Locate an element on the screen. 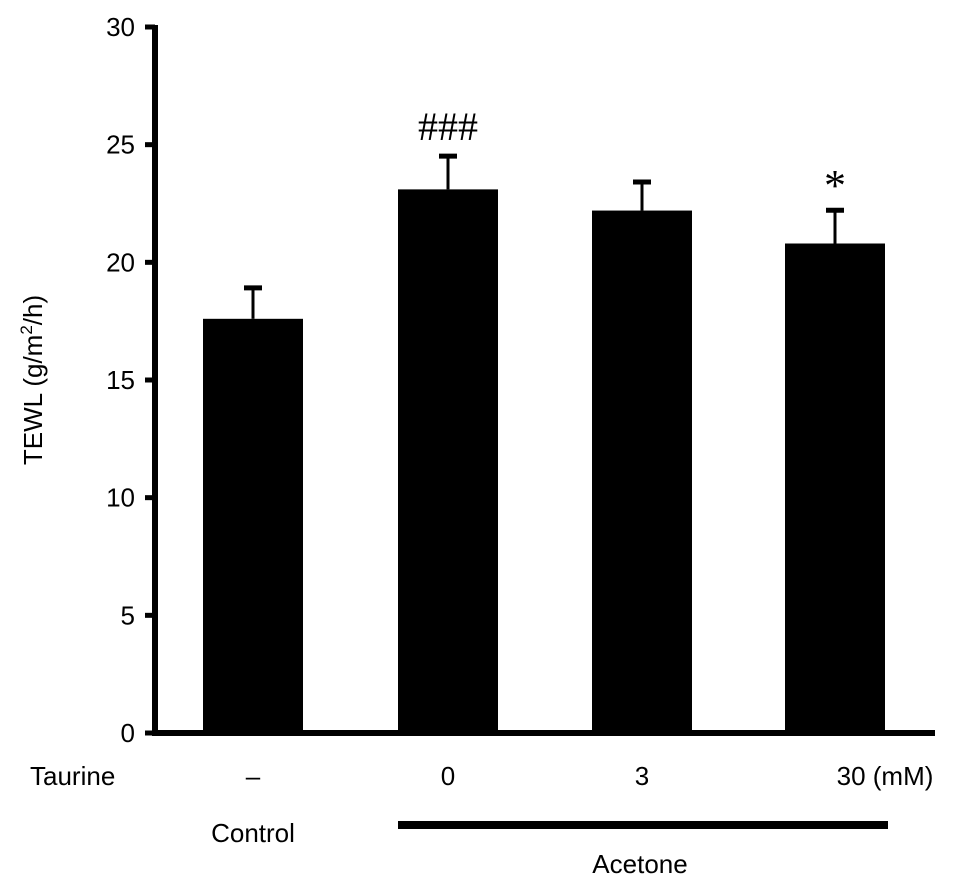  x-category-label: – is located at coordinates (253, 776).